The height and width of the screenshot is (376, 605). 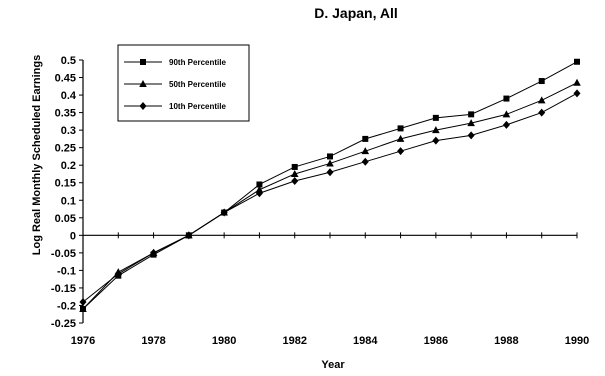 I want to click on x-tick-label: 1978, so click(x=153, y=341).